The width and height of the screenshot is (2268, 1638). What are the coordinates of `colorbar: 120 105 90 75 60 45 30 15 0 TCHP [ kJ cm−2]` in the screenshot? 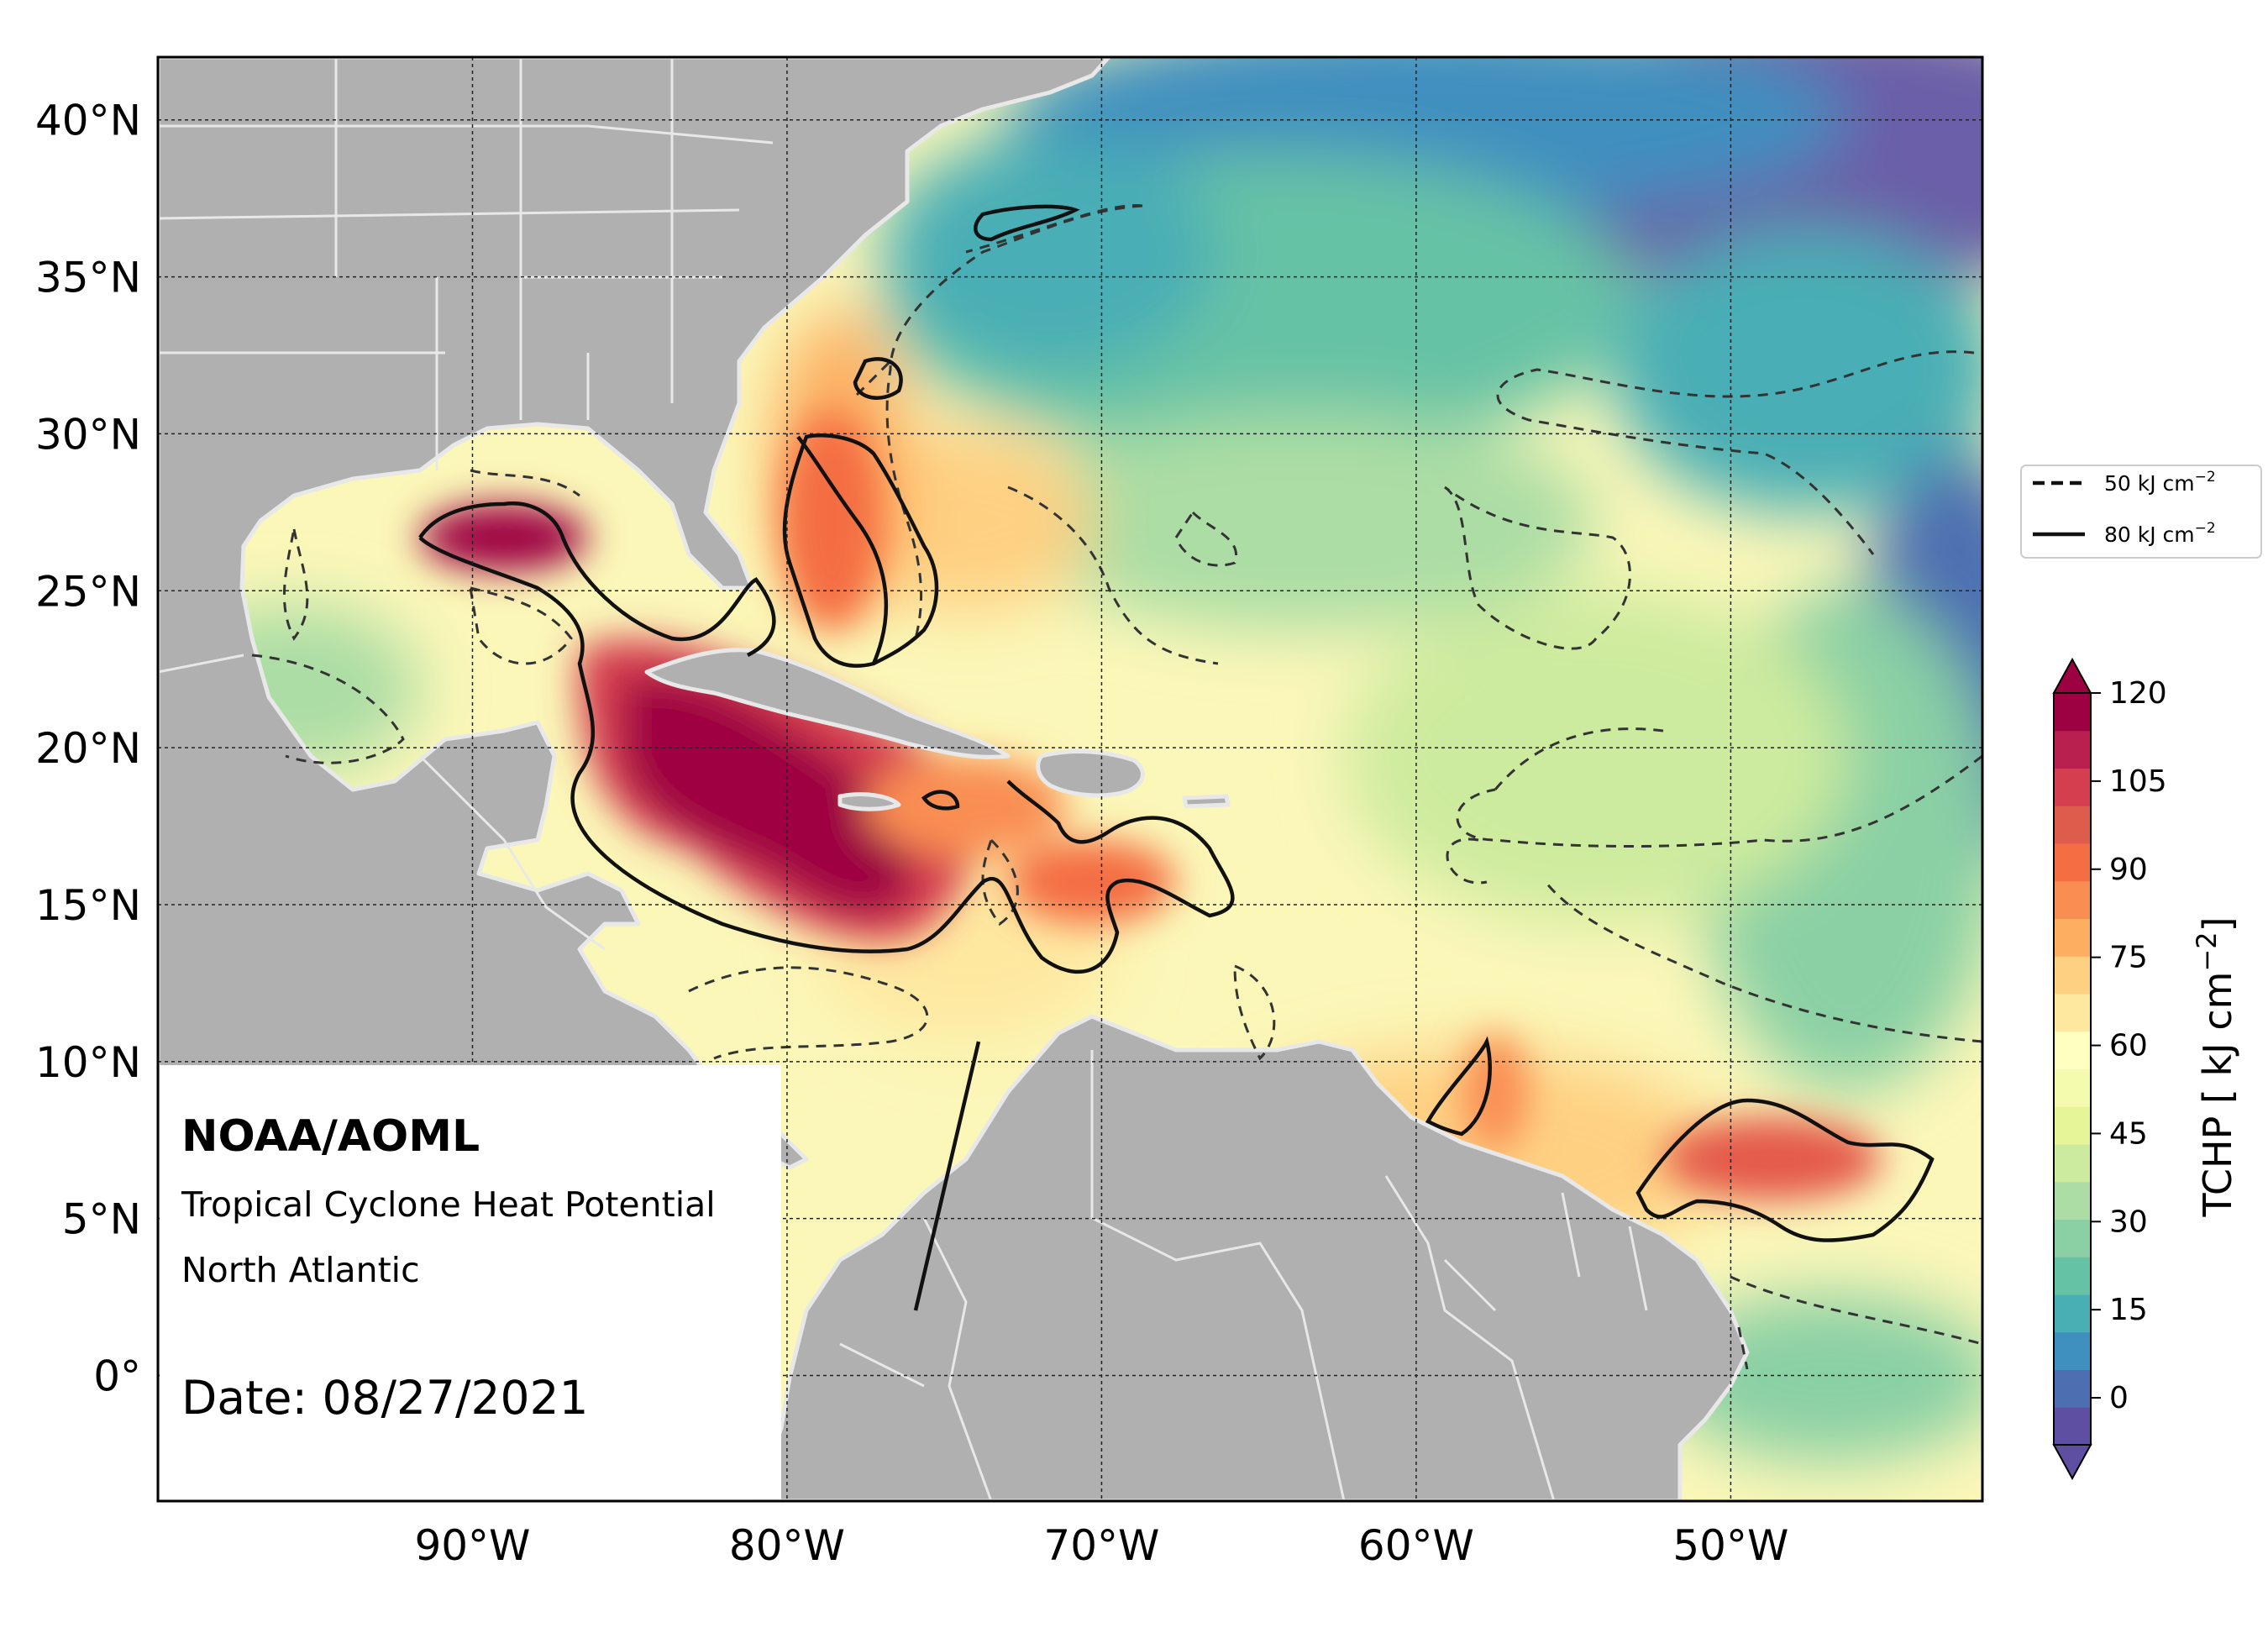 It's located at (2146, 1069).